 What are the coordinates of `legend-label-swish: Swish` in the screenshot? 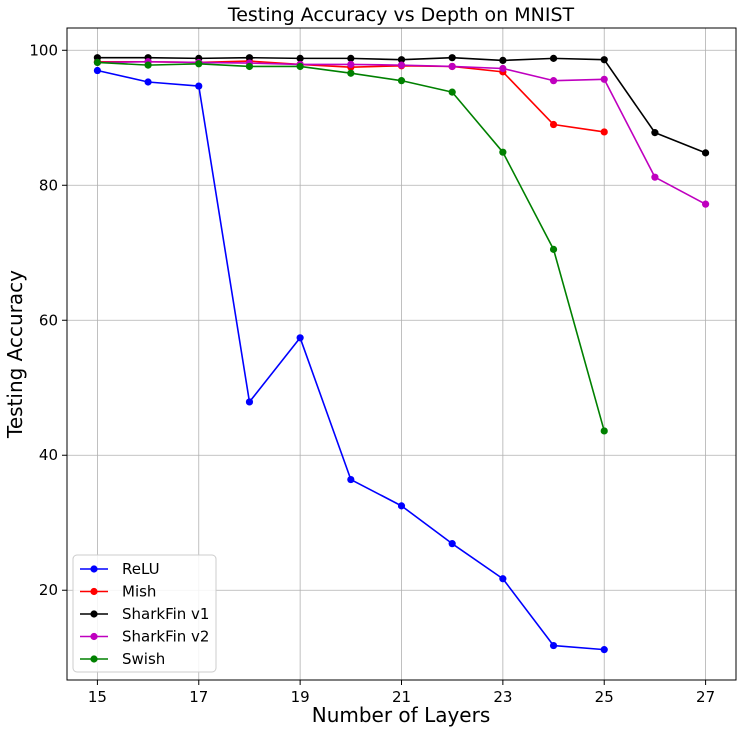 It's located at (143, 659).